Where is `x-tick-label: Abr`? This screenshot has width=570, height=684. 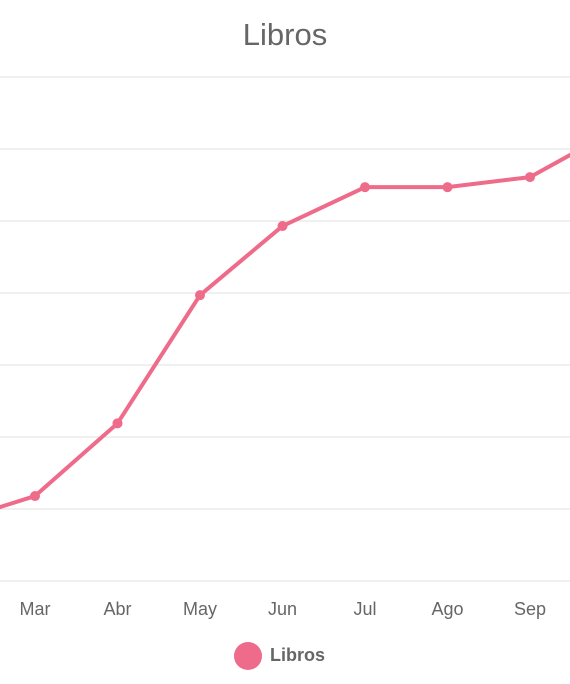
x-tick-label: Abr is located at coordinates (117, 609).